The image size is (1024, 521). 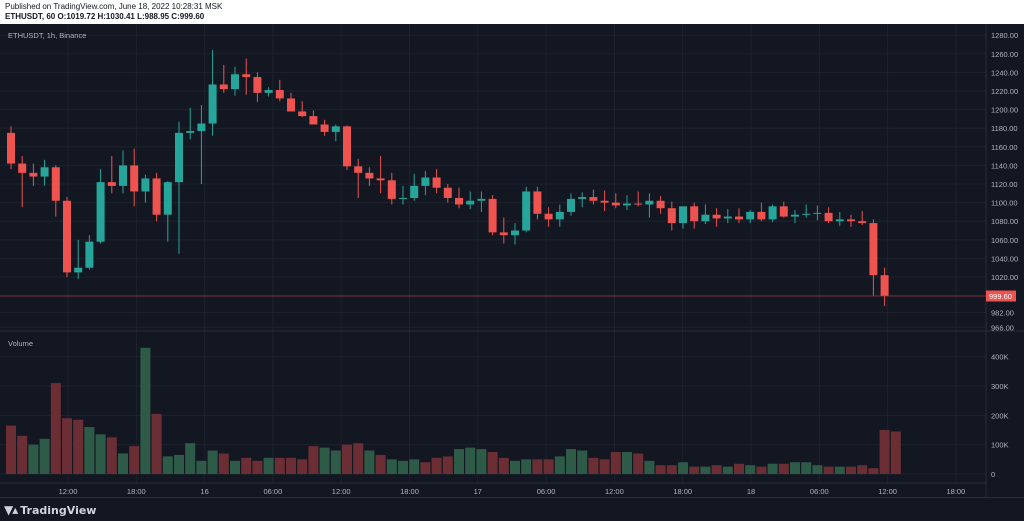 I want to click on tv-logo-icon: ▼▴, so click(x=11, y=510).